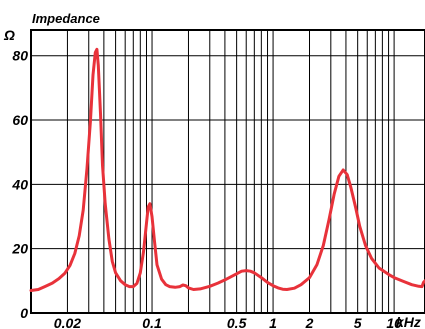 The width and height of the screenshot is (425, 329). I want to click on y-tick-label: 80, so click(20, 56).